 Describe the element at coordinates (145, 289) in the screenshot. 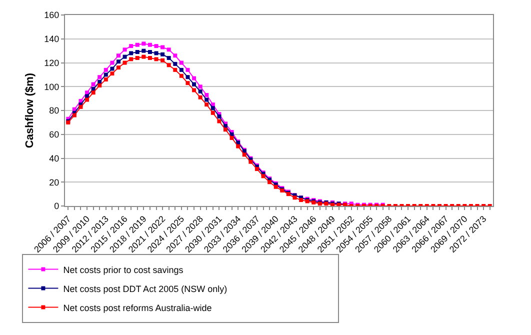

I see `legend-label: Net costs post DDT Act 2005 (NSW only)` at that location.